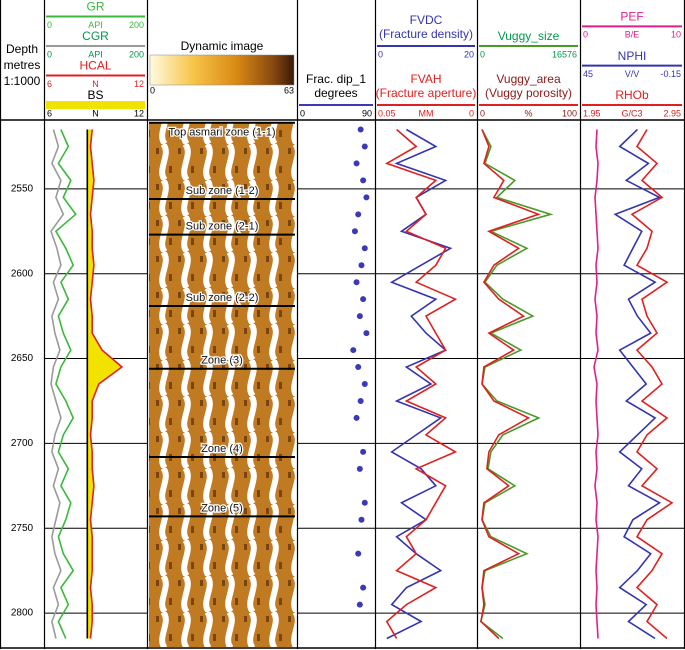  Describe the element at coordinates (528, 79) in the screenshot. I see `curve-name: Vuggy_area` at that location.